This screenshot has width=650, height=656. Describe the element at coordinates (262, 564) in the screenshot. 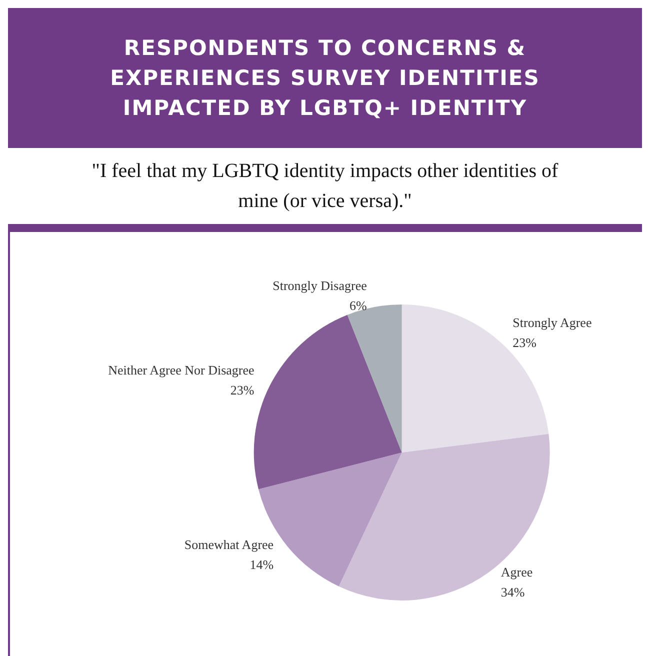

I see `data-label: 14%` at that location.